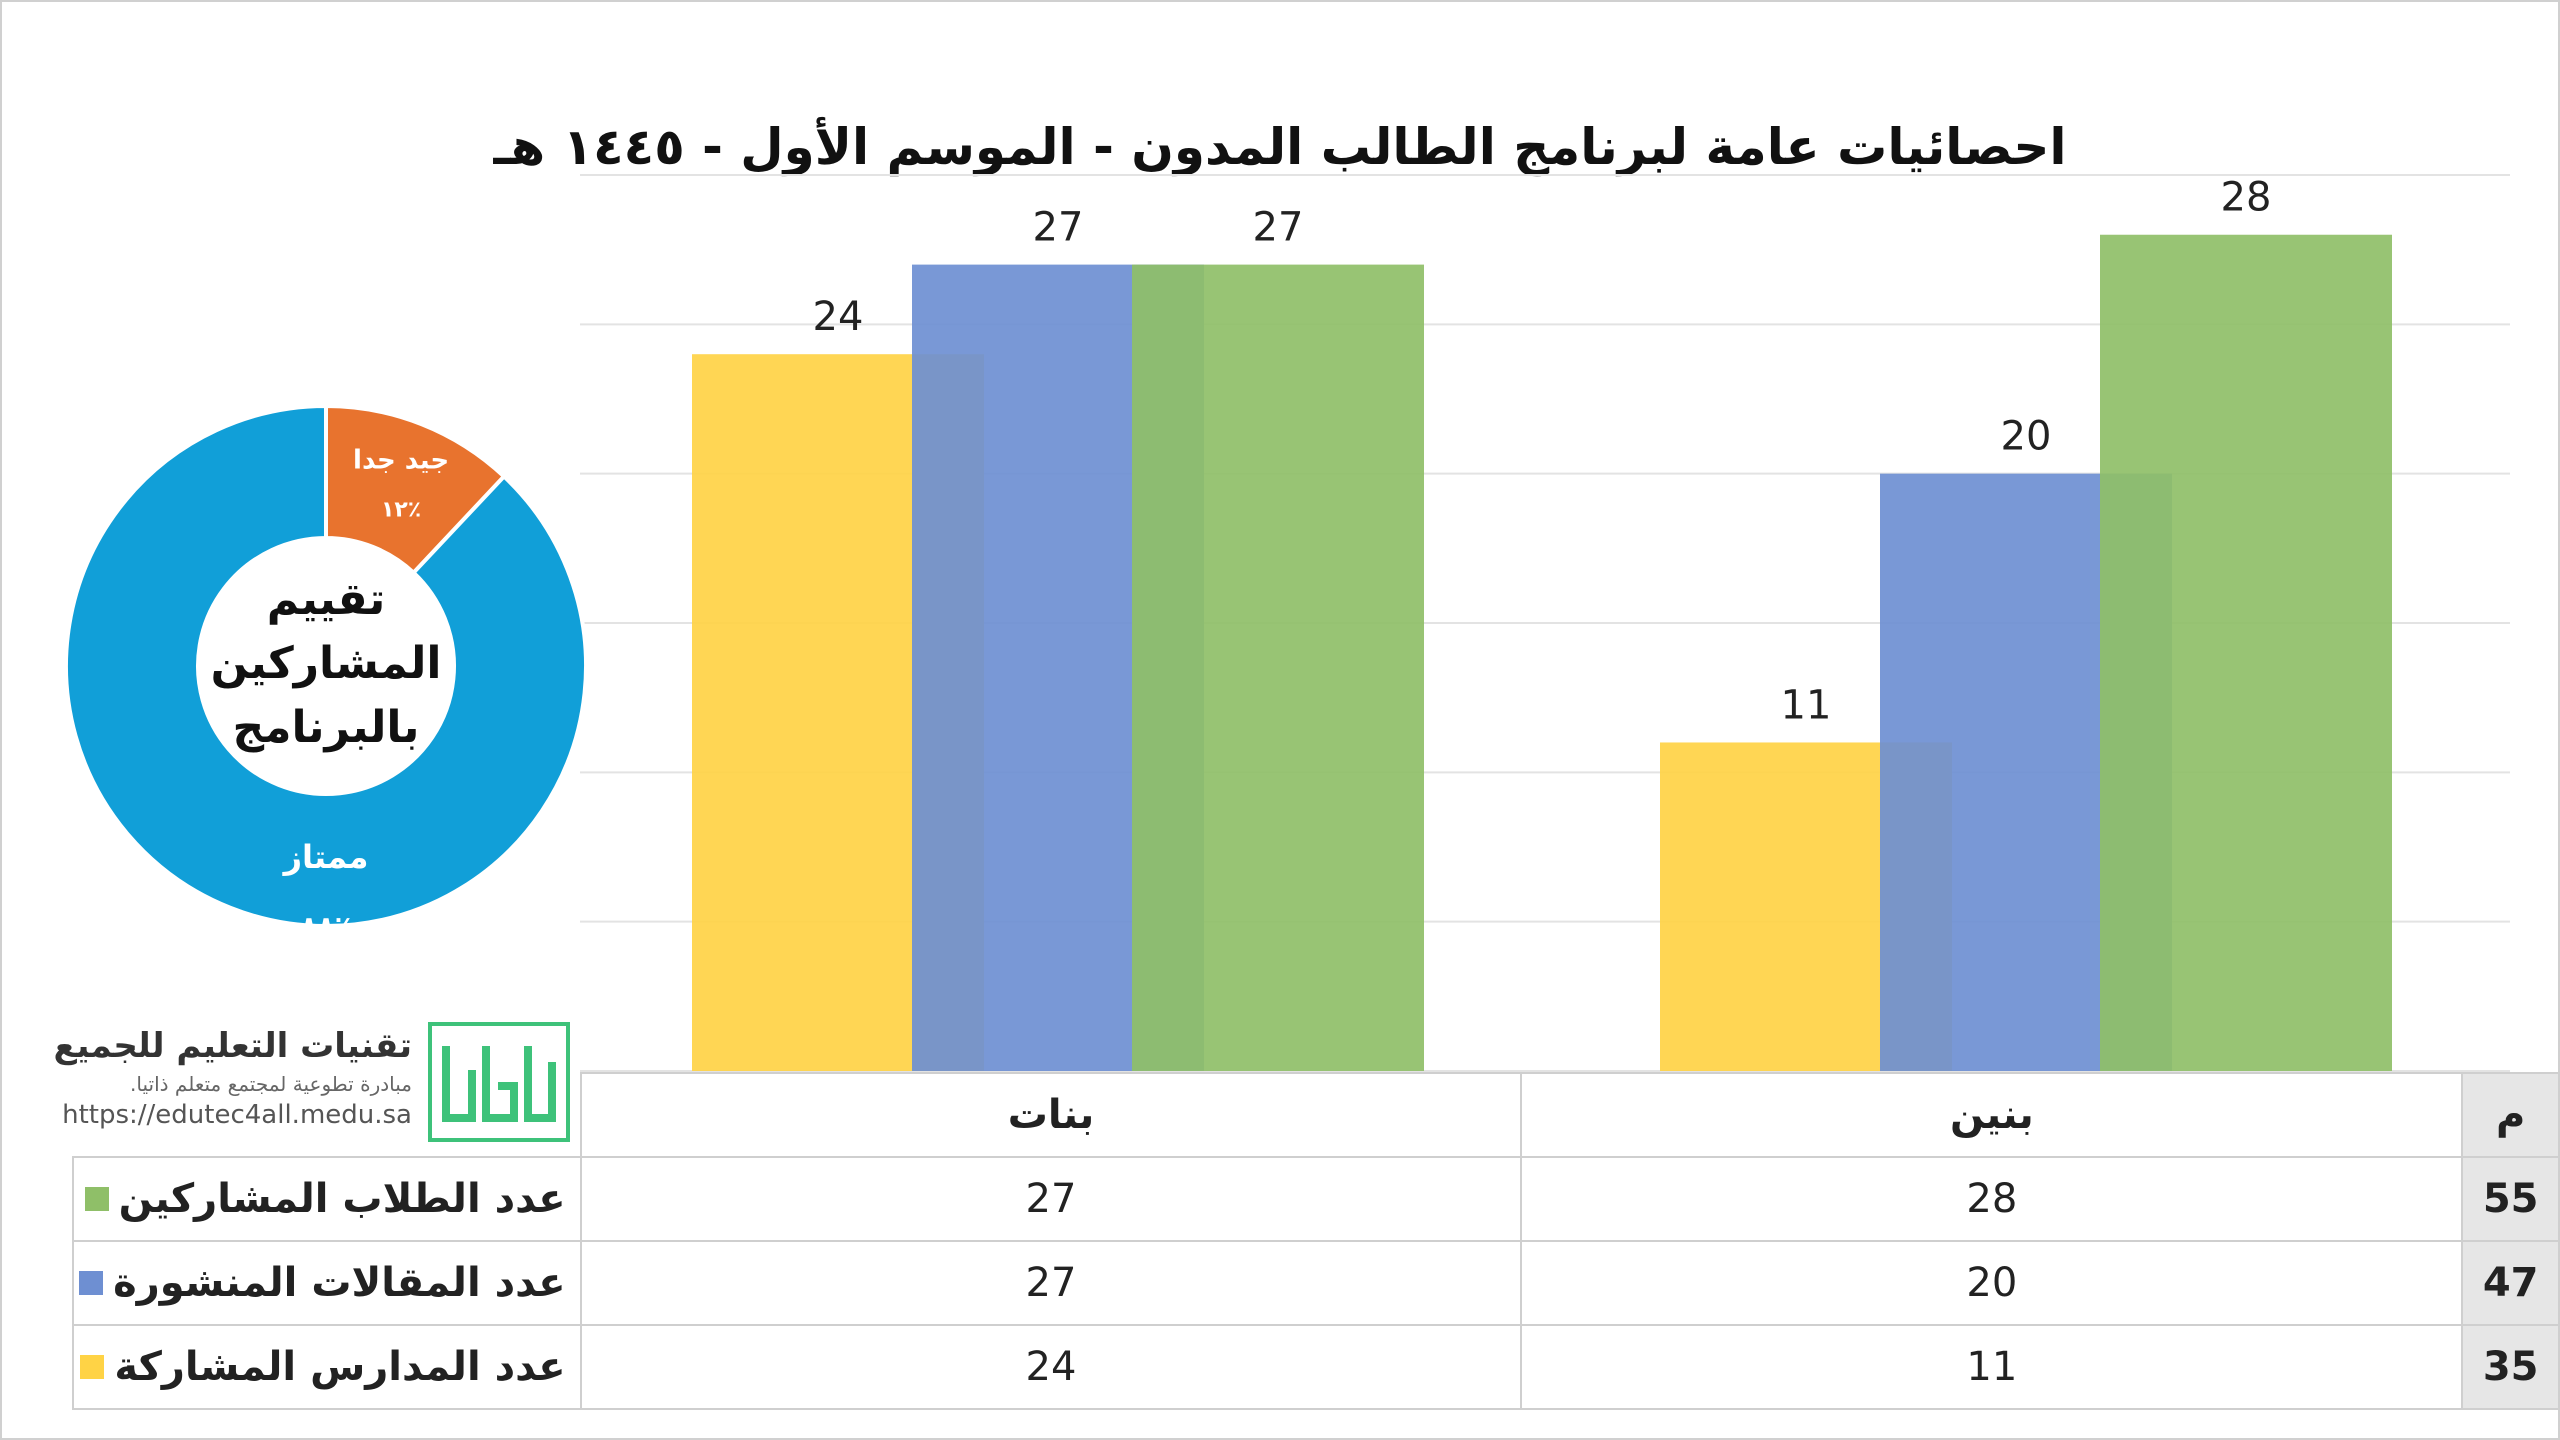 The width and height of the screenshot is (2560, 1440). What do you see at coordinates (1992, 1199) in the screenshot?
I see `cell-boys: 28` at bounding box center [1992, 1199].